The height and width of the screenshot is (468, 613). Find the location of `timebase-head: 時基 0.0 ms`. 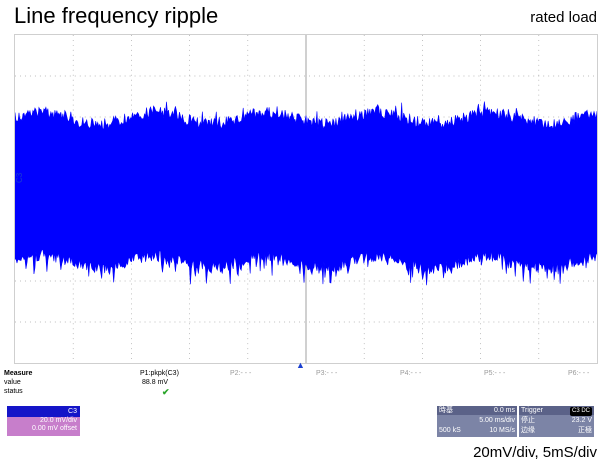

timebase-head: 時基 0.0 ms is located at coordinates (477, 410).